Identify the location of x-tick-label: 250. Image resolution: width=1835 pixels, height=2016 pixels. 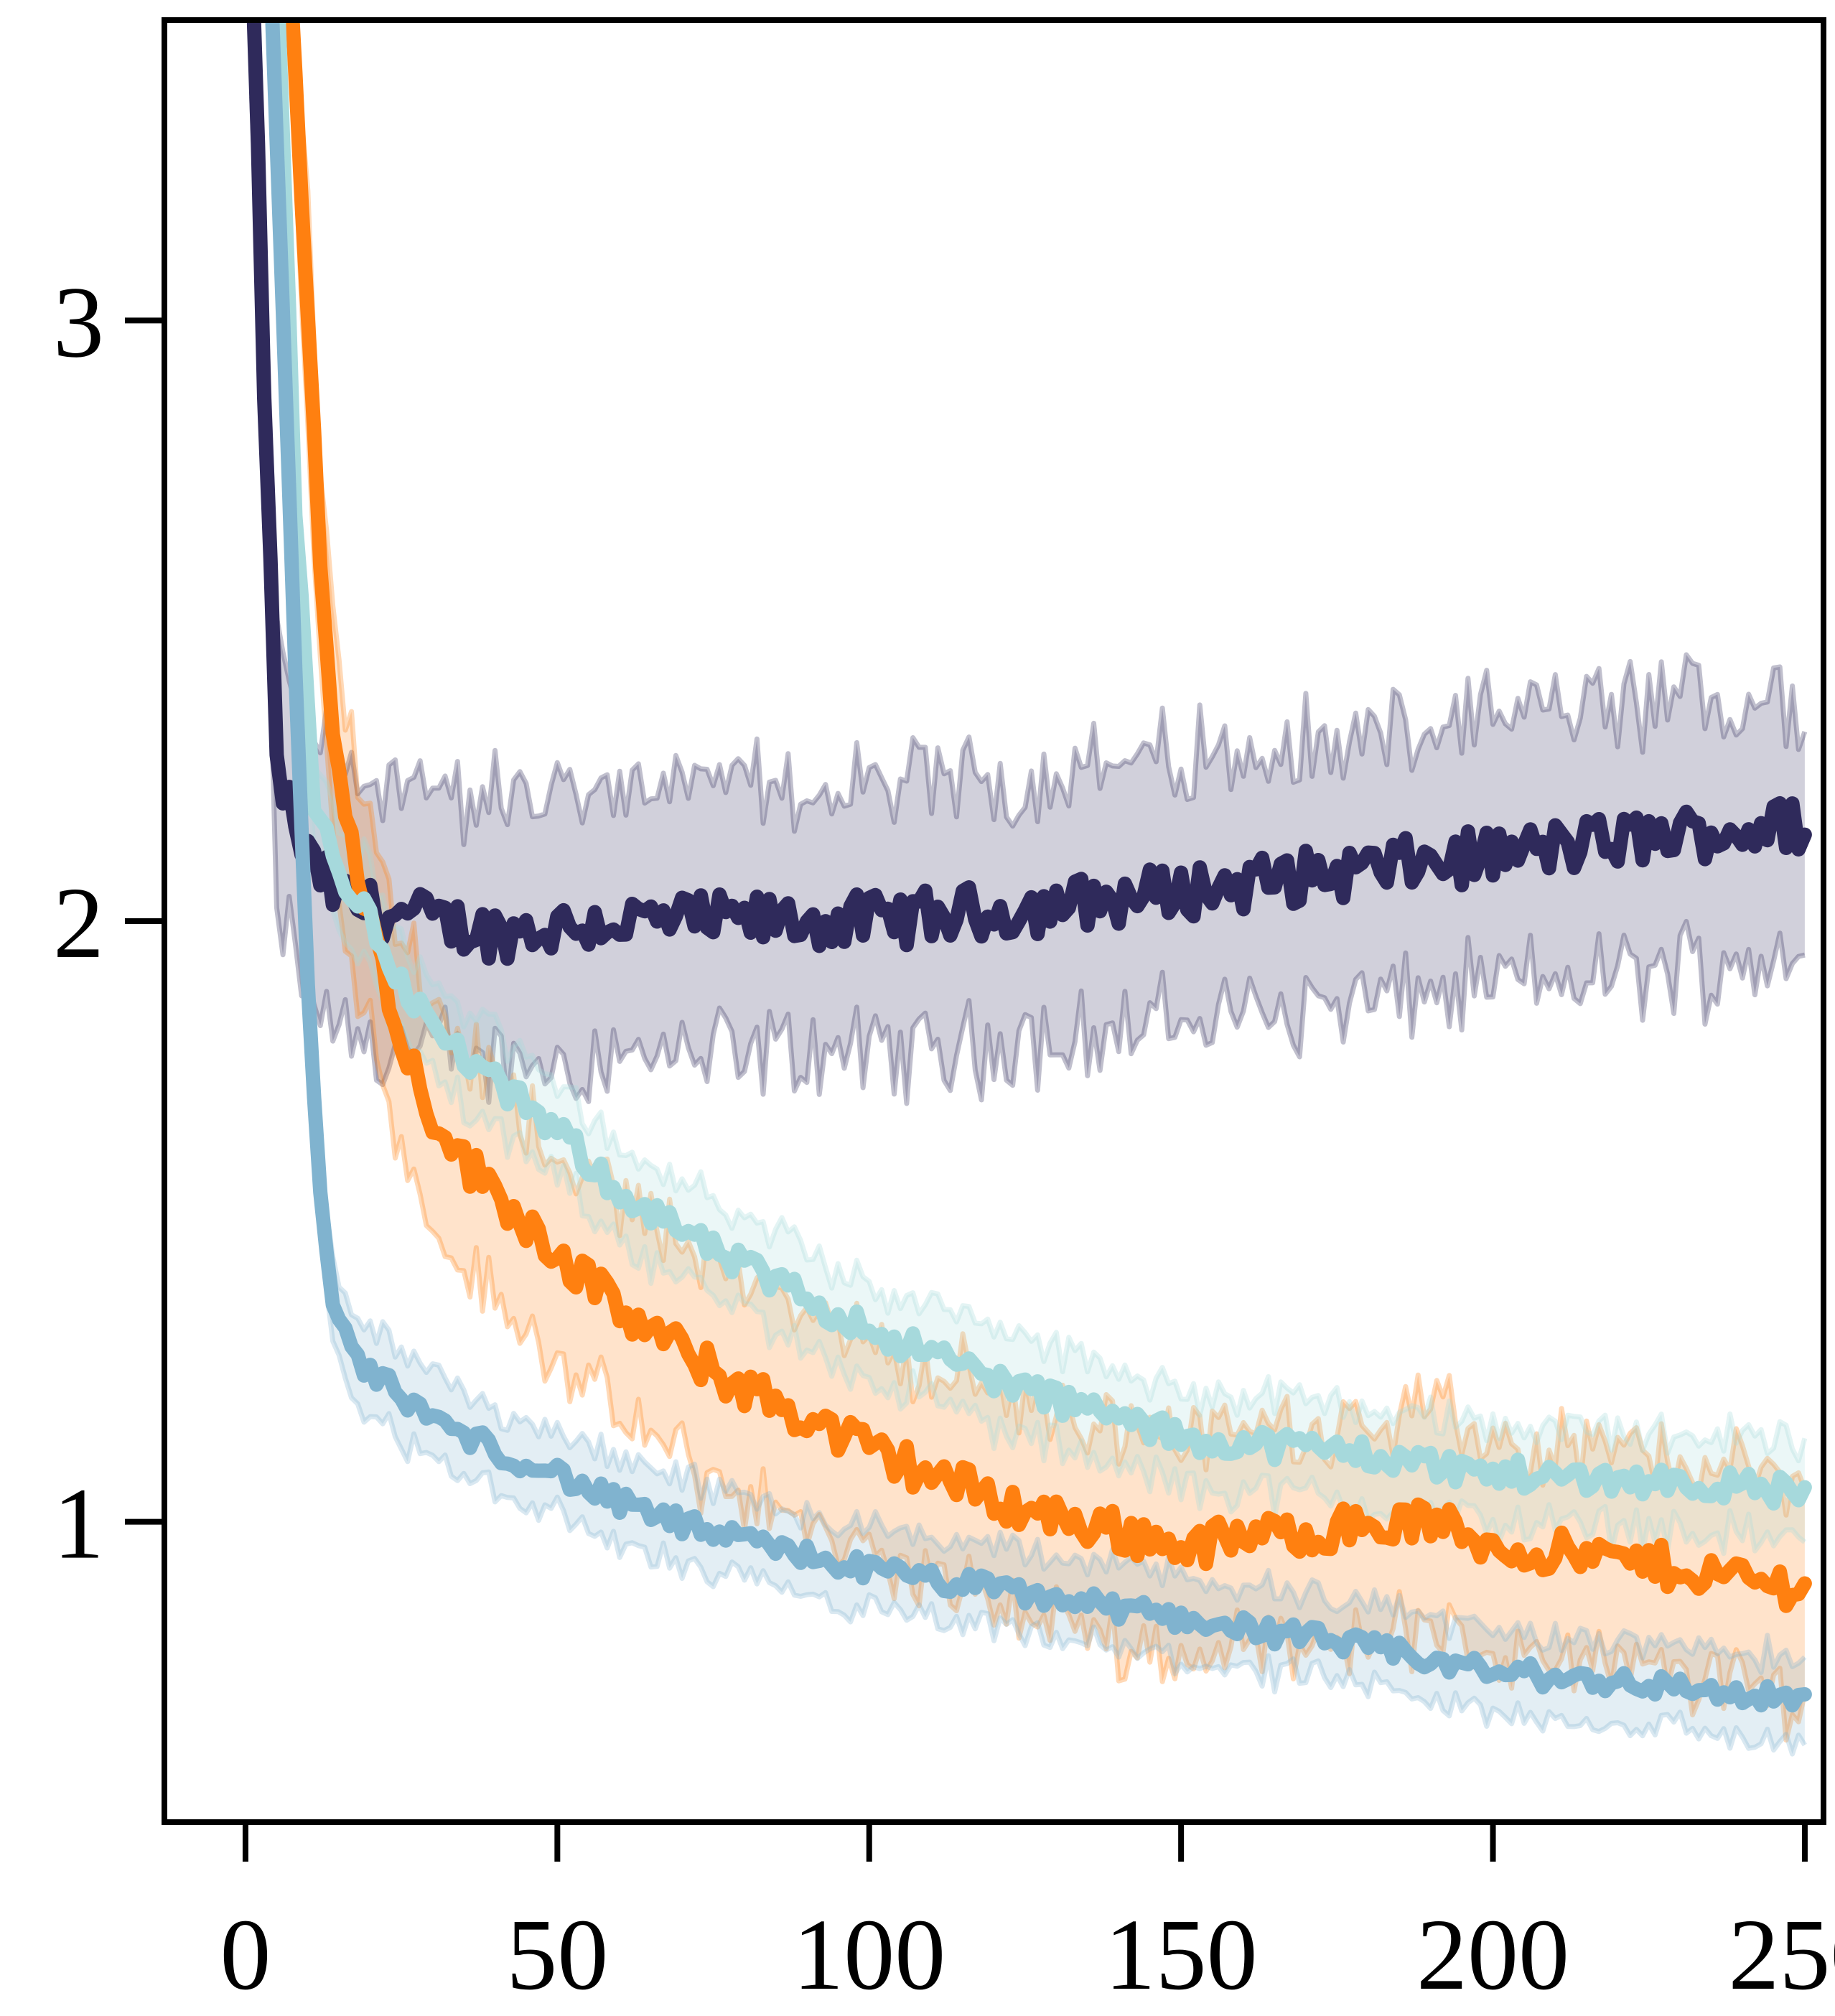
(1781, 1954).